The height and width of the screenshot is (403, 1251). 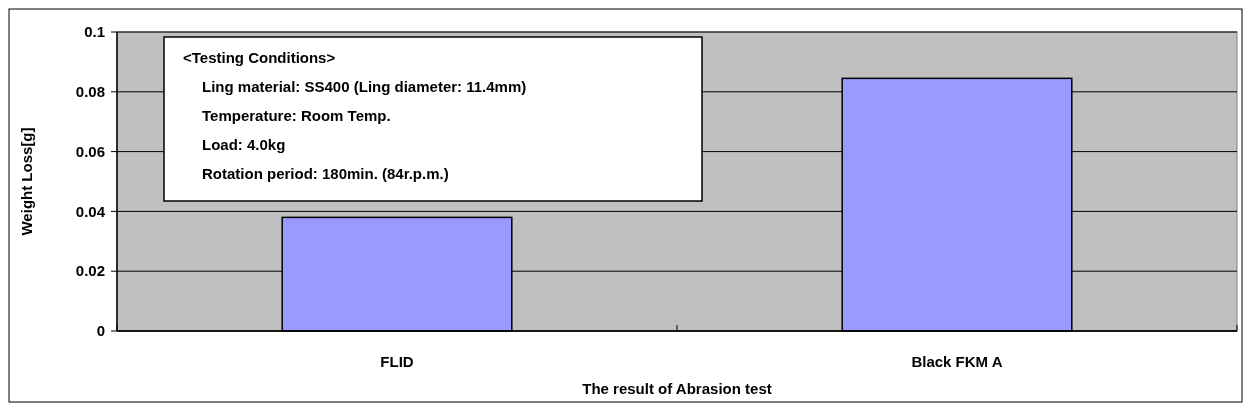 What do you see at coordinates (90, 271) in the screenshot?
I see `y-tick-label: 0.02` at bounding box center [90, 271].